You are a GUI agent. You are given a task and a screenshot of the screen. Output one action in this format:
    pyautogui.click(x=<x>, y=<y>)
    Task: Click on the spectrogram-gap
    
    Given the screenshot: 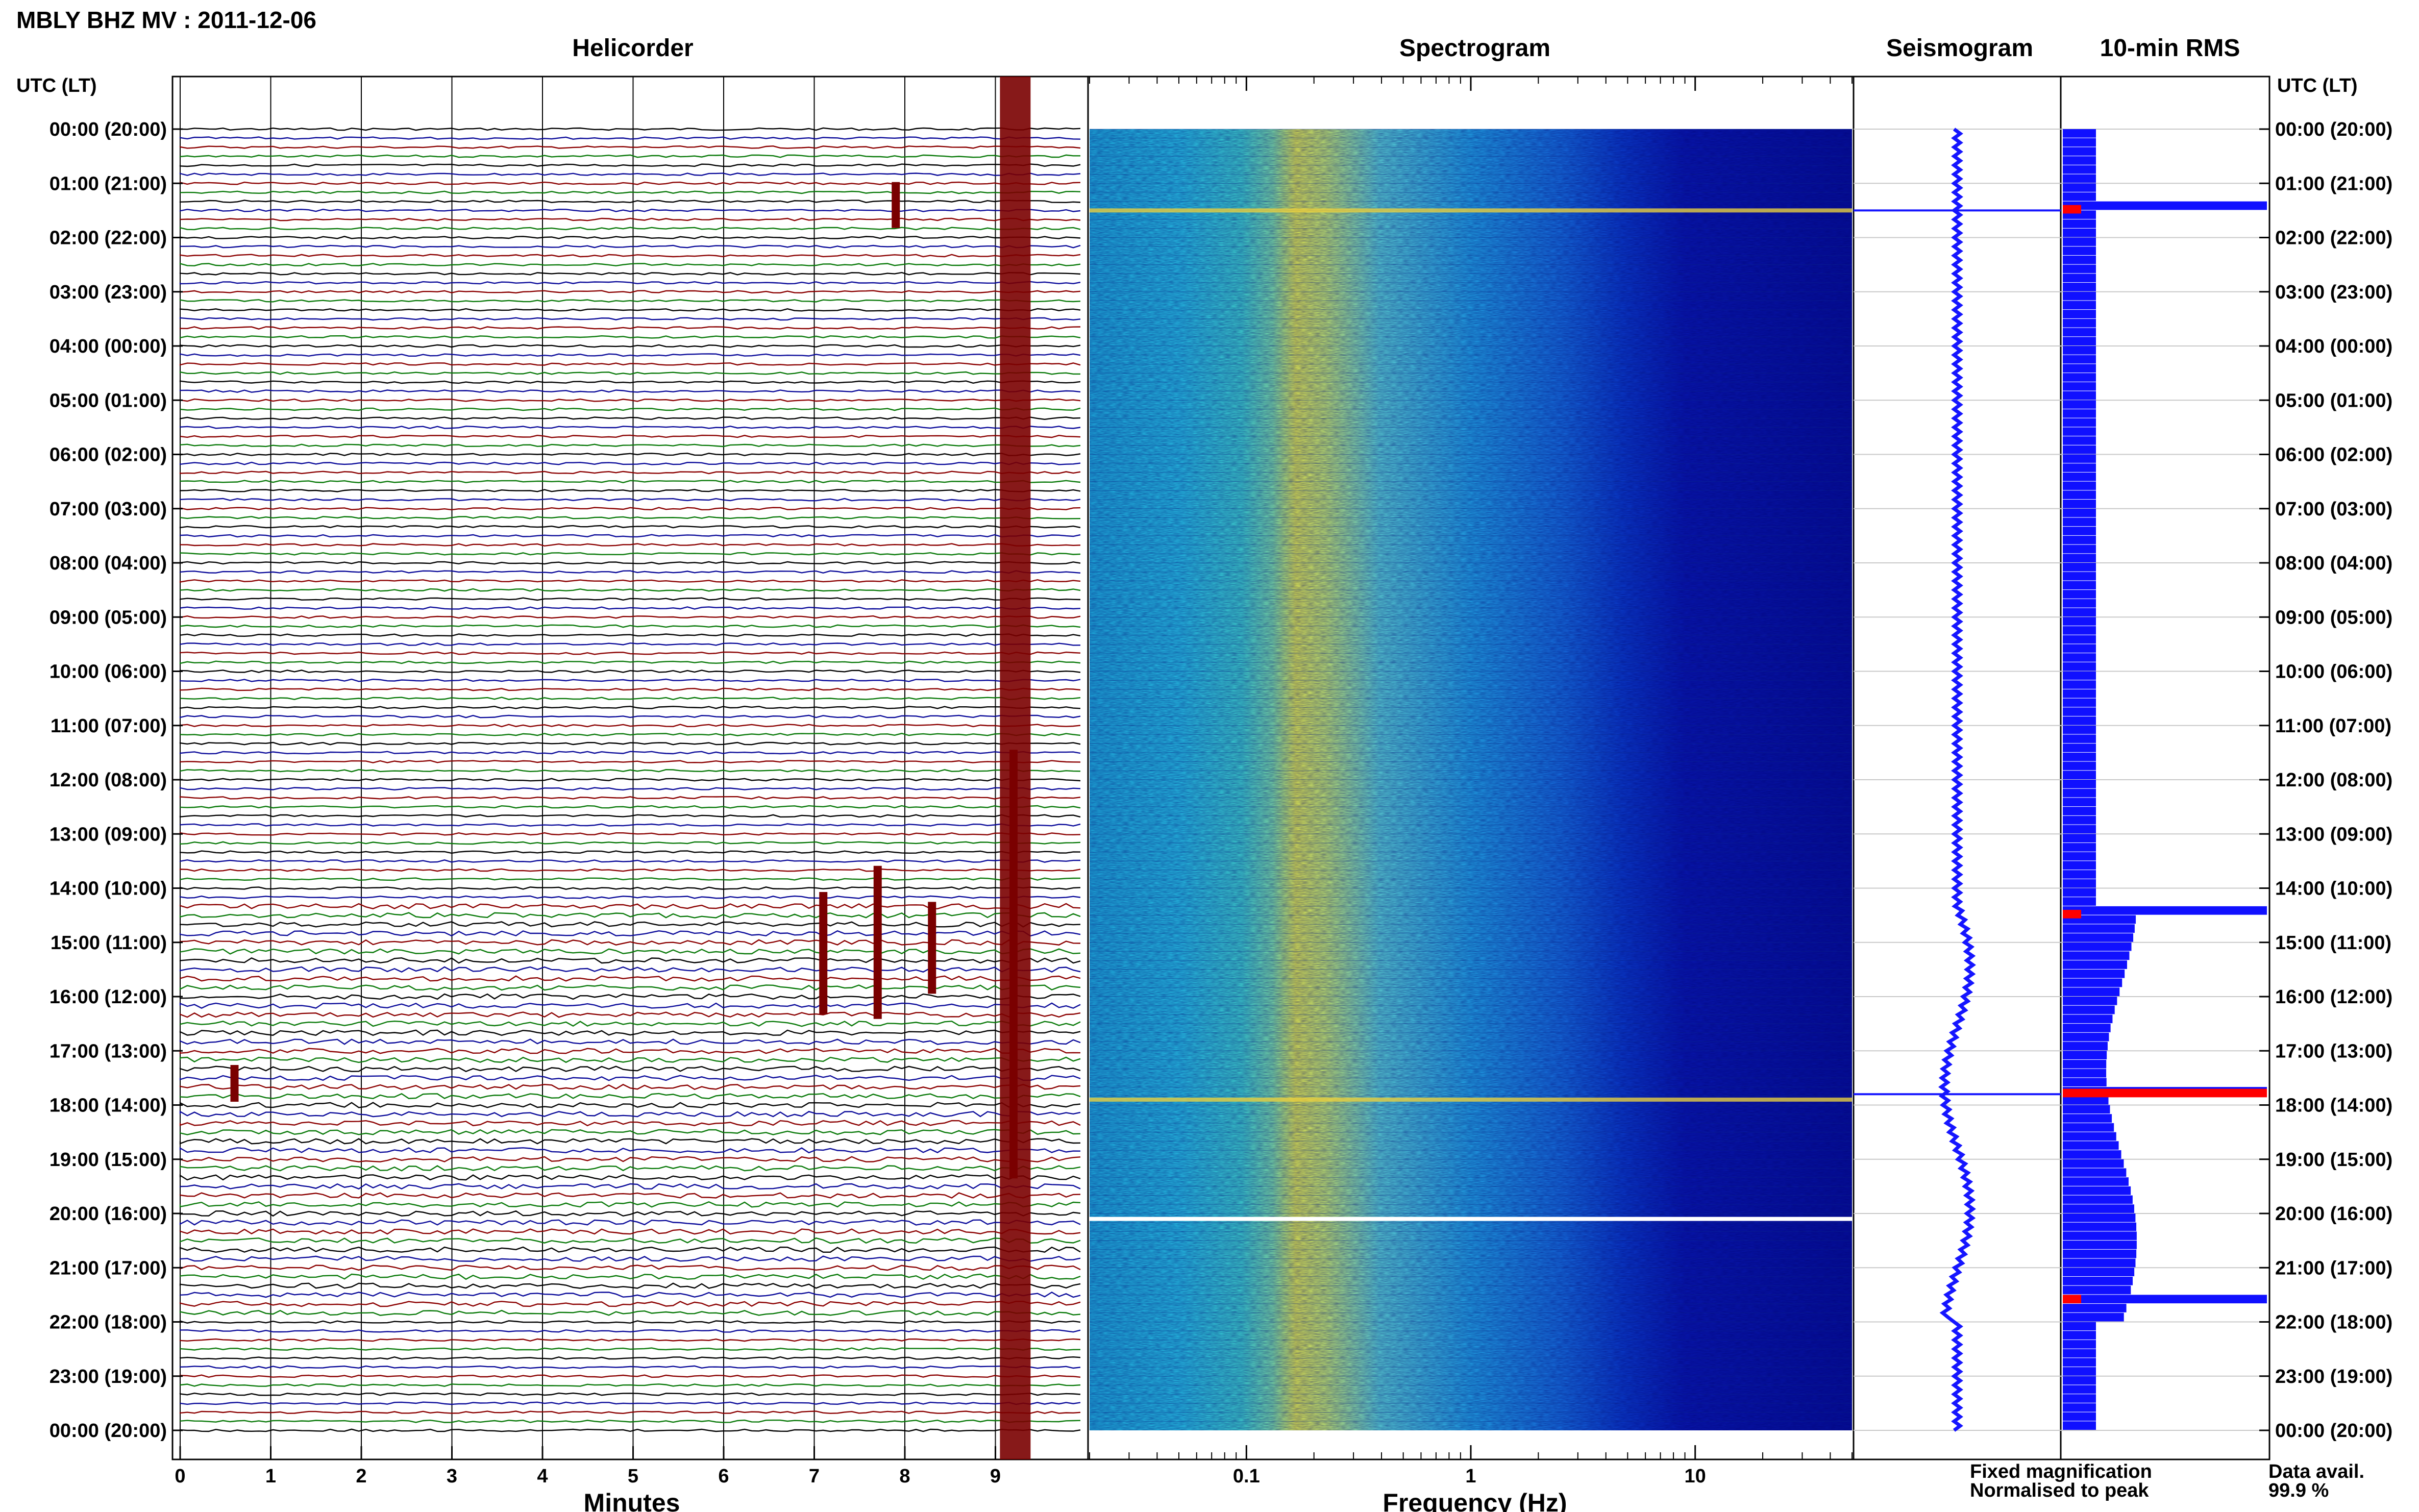 What is the action you would take?
    pyautogui.click(x=1471, y=1219)
    